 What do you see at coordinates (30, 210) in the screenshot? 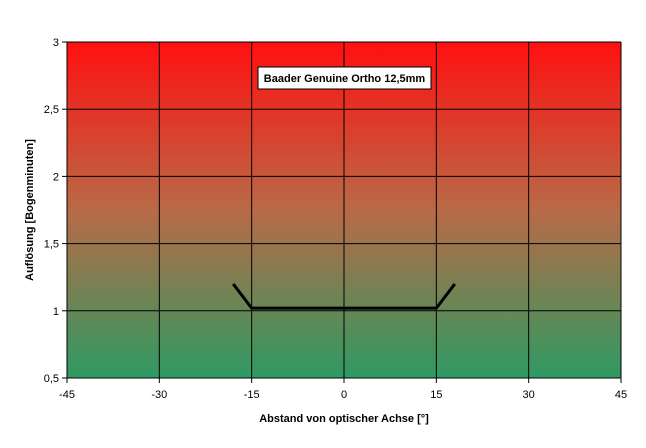
I see `y-axis-title: Auflösung [Bogenminuten]` at bounding box center [30, 210].